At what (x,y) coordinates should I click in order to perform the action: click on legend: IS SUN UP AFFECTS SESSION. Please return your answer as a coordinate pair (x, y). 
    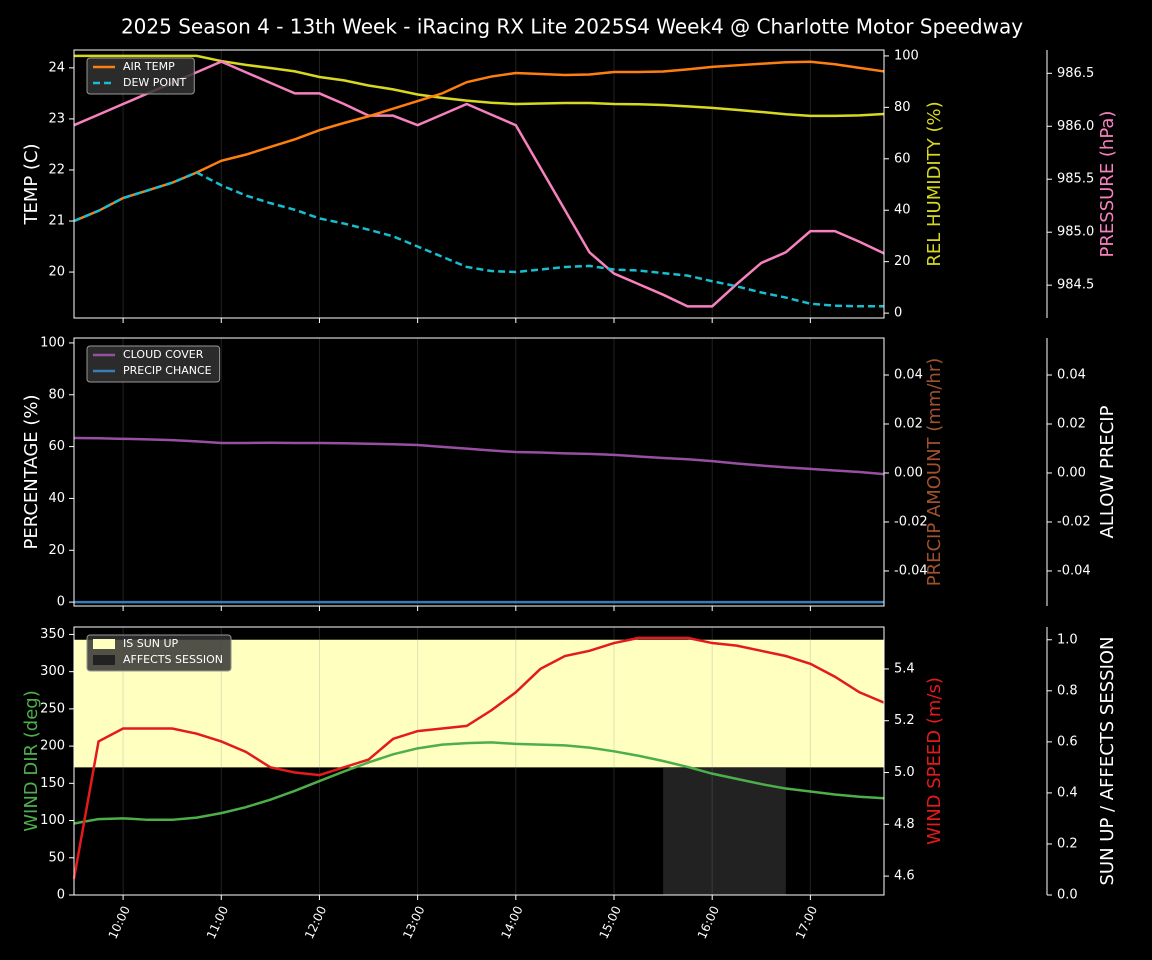
    Looking at the image, I should click on (159, 653).